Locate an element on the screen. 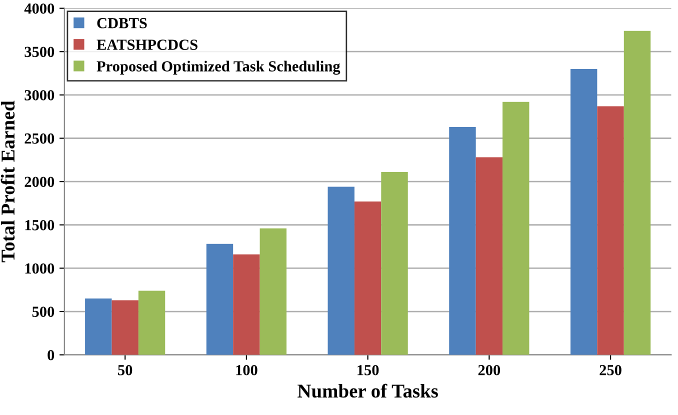 The width and height of the screenshot is (678, 415). y-tick-label: 0 is located at coordinates (51, 355).